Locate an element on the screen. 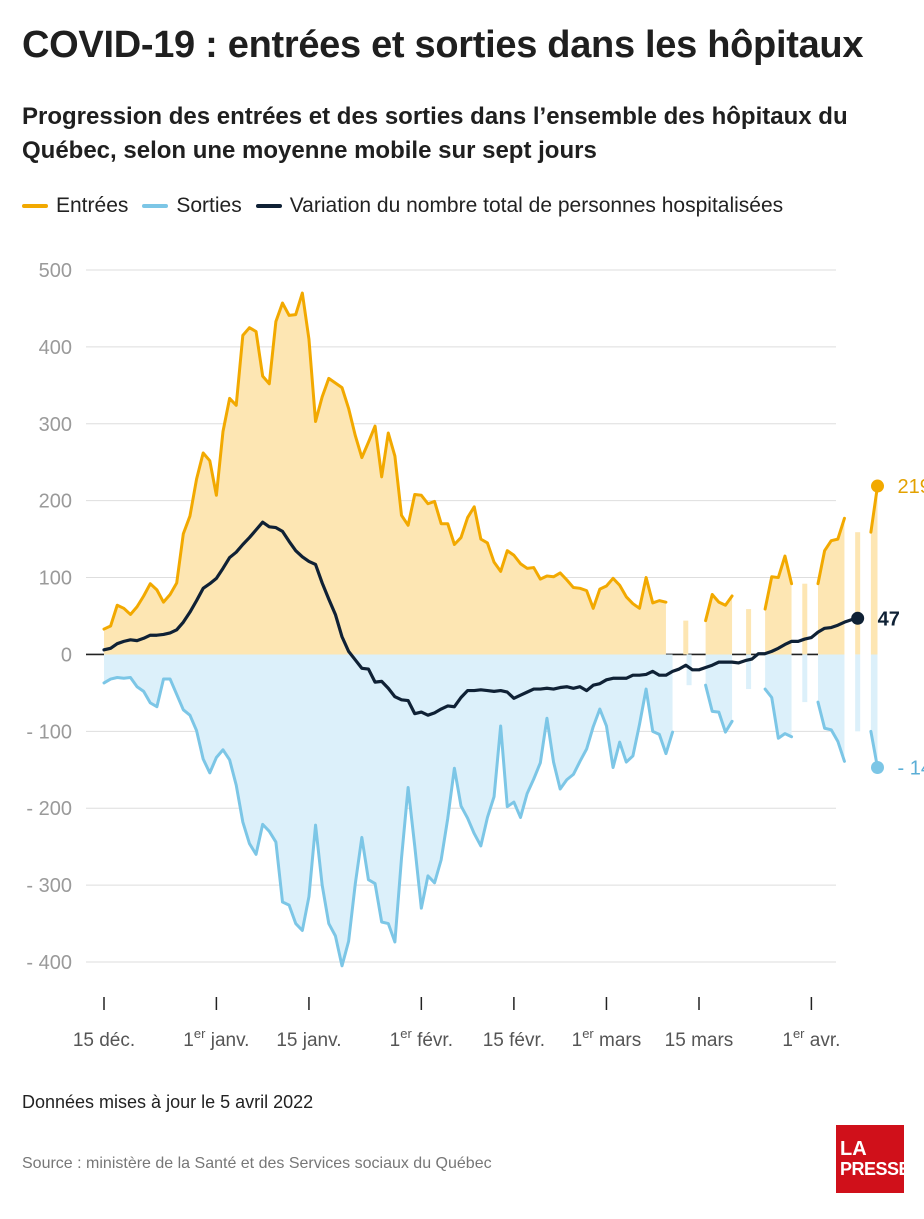 Image resolution: width=924 pixels, height=1219 pixels. end-label: 47 is located at coordinates (889, 619).